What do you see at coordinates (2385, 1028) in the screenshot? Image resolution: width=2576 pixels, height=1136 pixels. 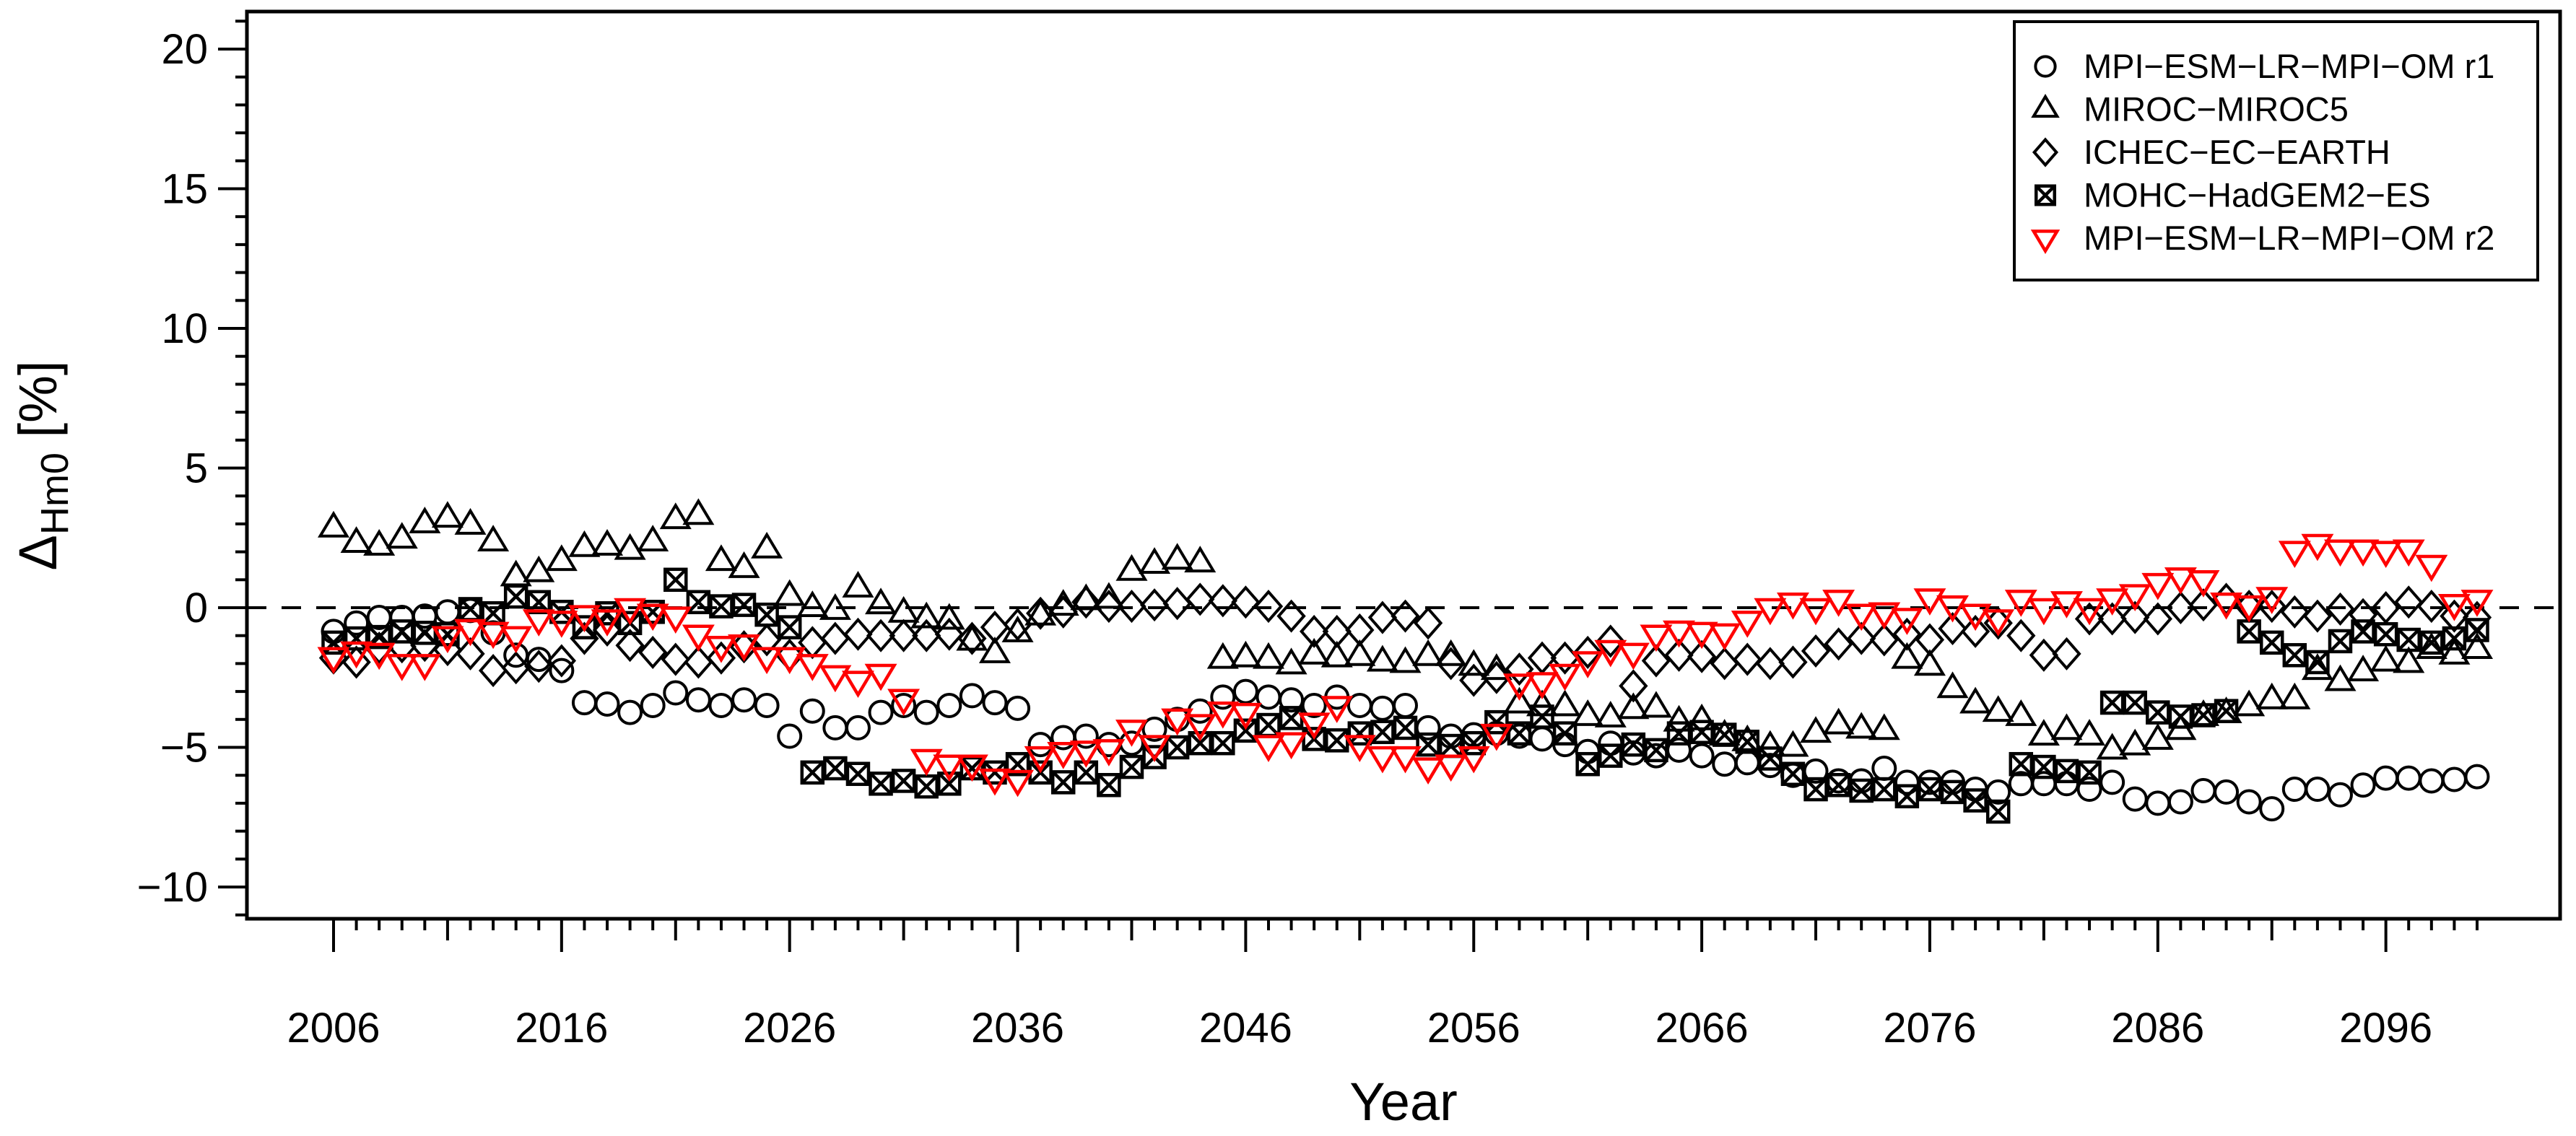 I see `x-tick-label: 2096` at bounding box center [2385, 1028].